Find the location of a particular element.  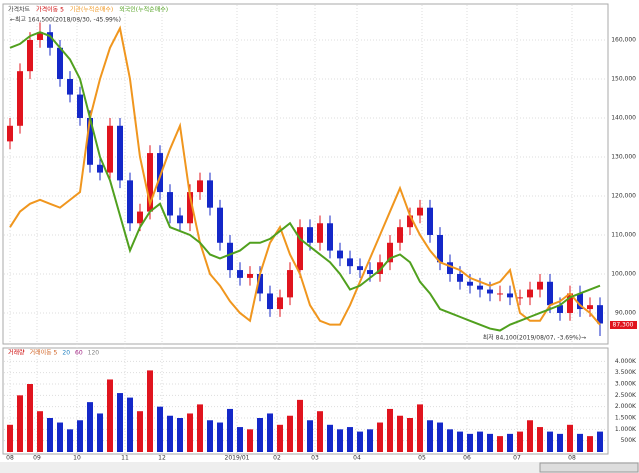

x-tick-label: 09 is located at coordinates (37, 458).